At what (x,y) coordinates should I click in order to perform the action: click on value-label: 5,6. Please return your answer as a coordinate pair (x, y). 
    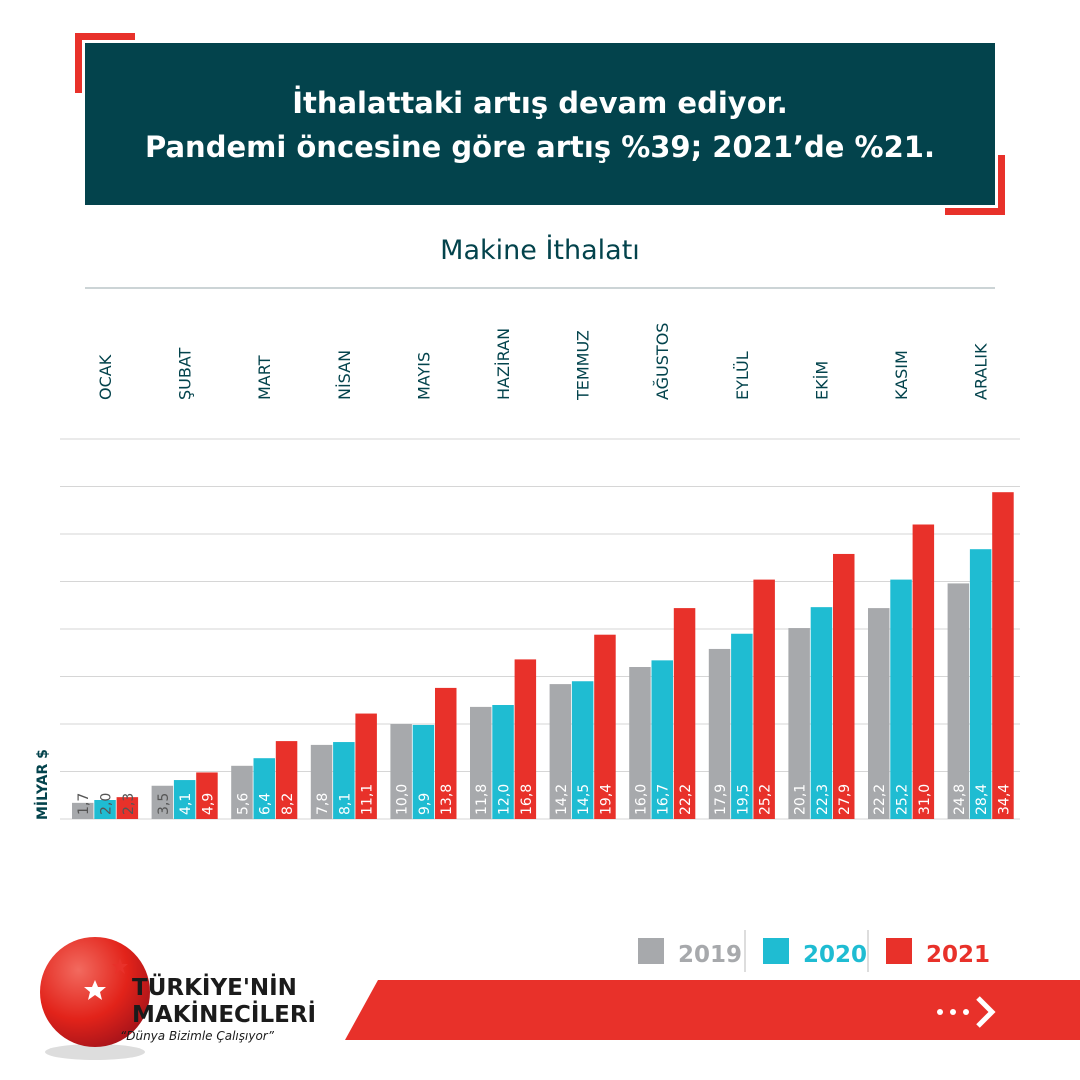
    Looking at the image, I should click on (243, 804).